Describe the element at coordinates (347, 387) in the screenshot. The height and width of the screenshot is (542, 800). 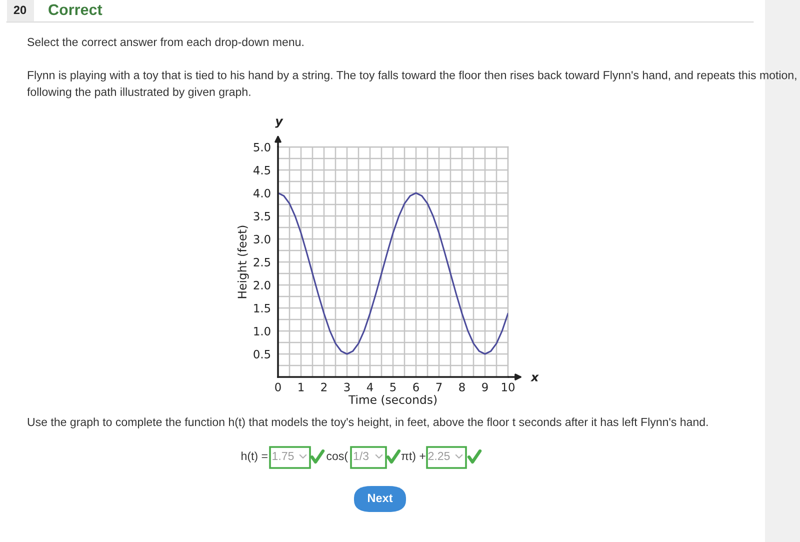
I see `x-tick-label: 3` at that location.